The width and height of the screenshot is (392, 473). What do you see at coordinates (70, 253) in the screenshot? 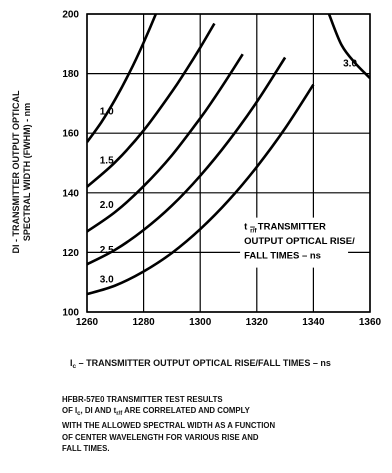
I see `y-tick-label: 120` at bounding box center [70, 253].